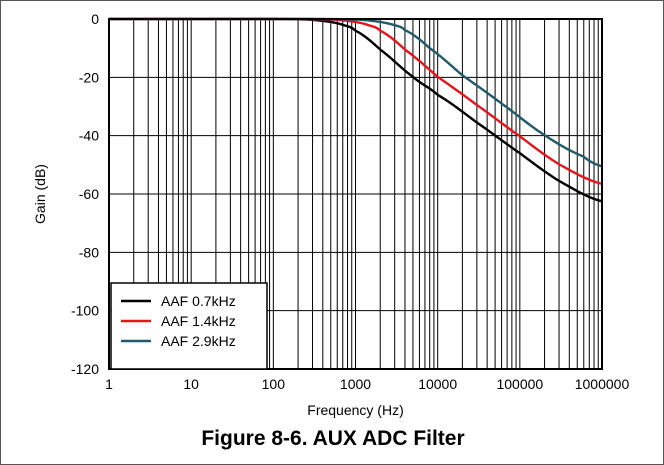  What do you see at coordinates (109, 384) in the screenshot?
I see `x-tick-label: 1` at bounding box center [109, 384].